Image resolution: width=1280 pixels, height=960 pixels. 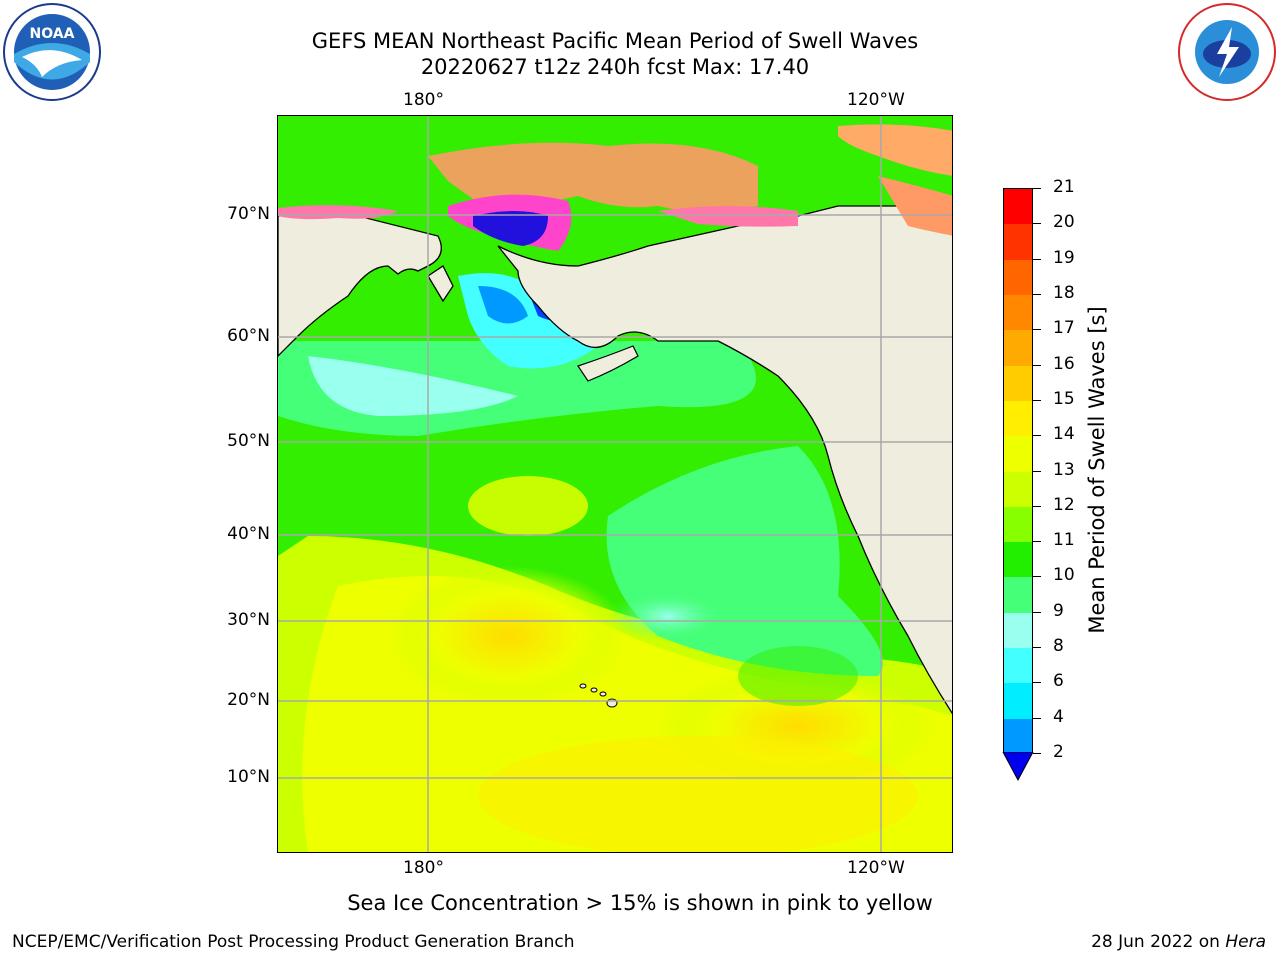 I want to click on lat-label-20n: 20°N, so click(x=248, y=700).